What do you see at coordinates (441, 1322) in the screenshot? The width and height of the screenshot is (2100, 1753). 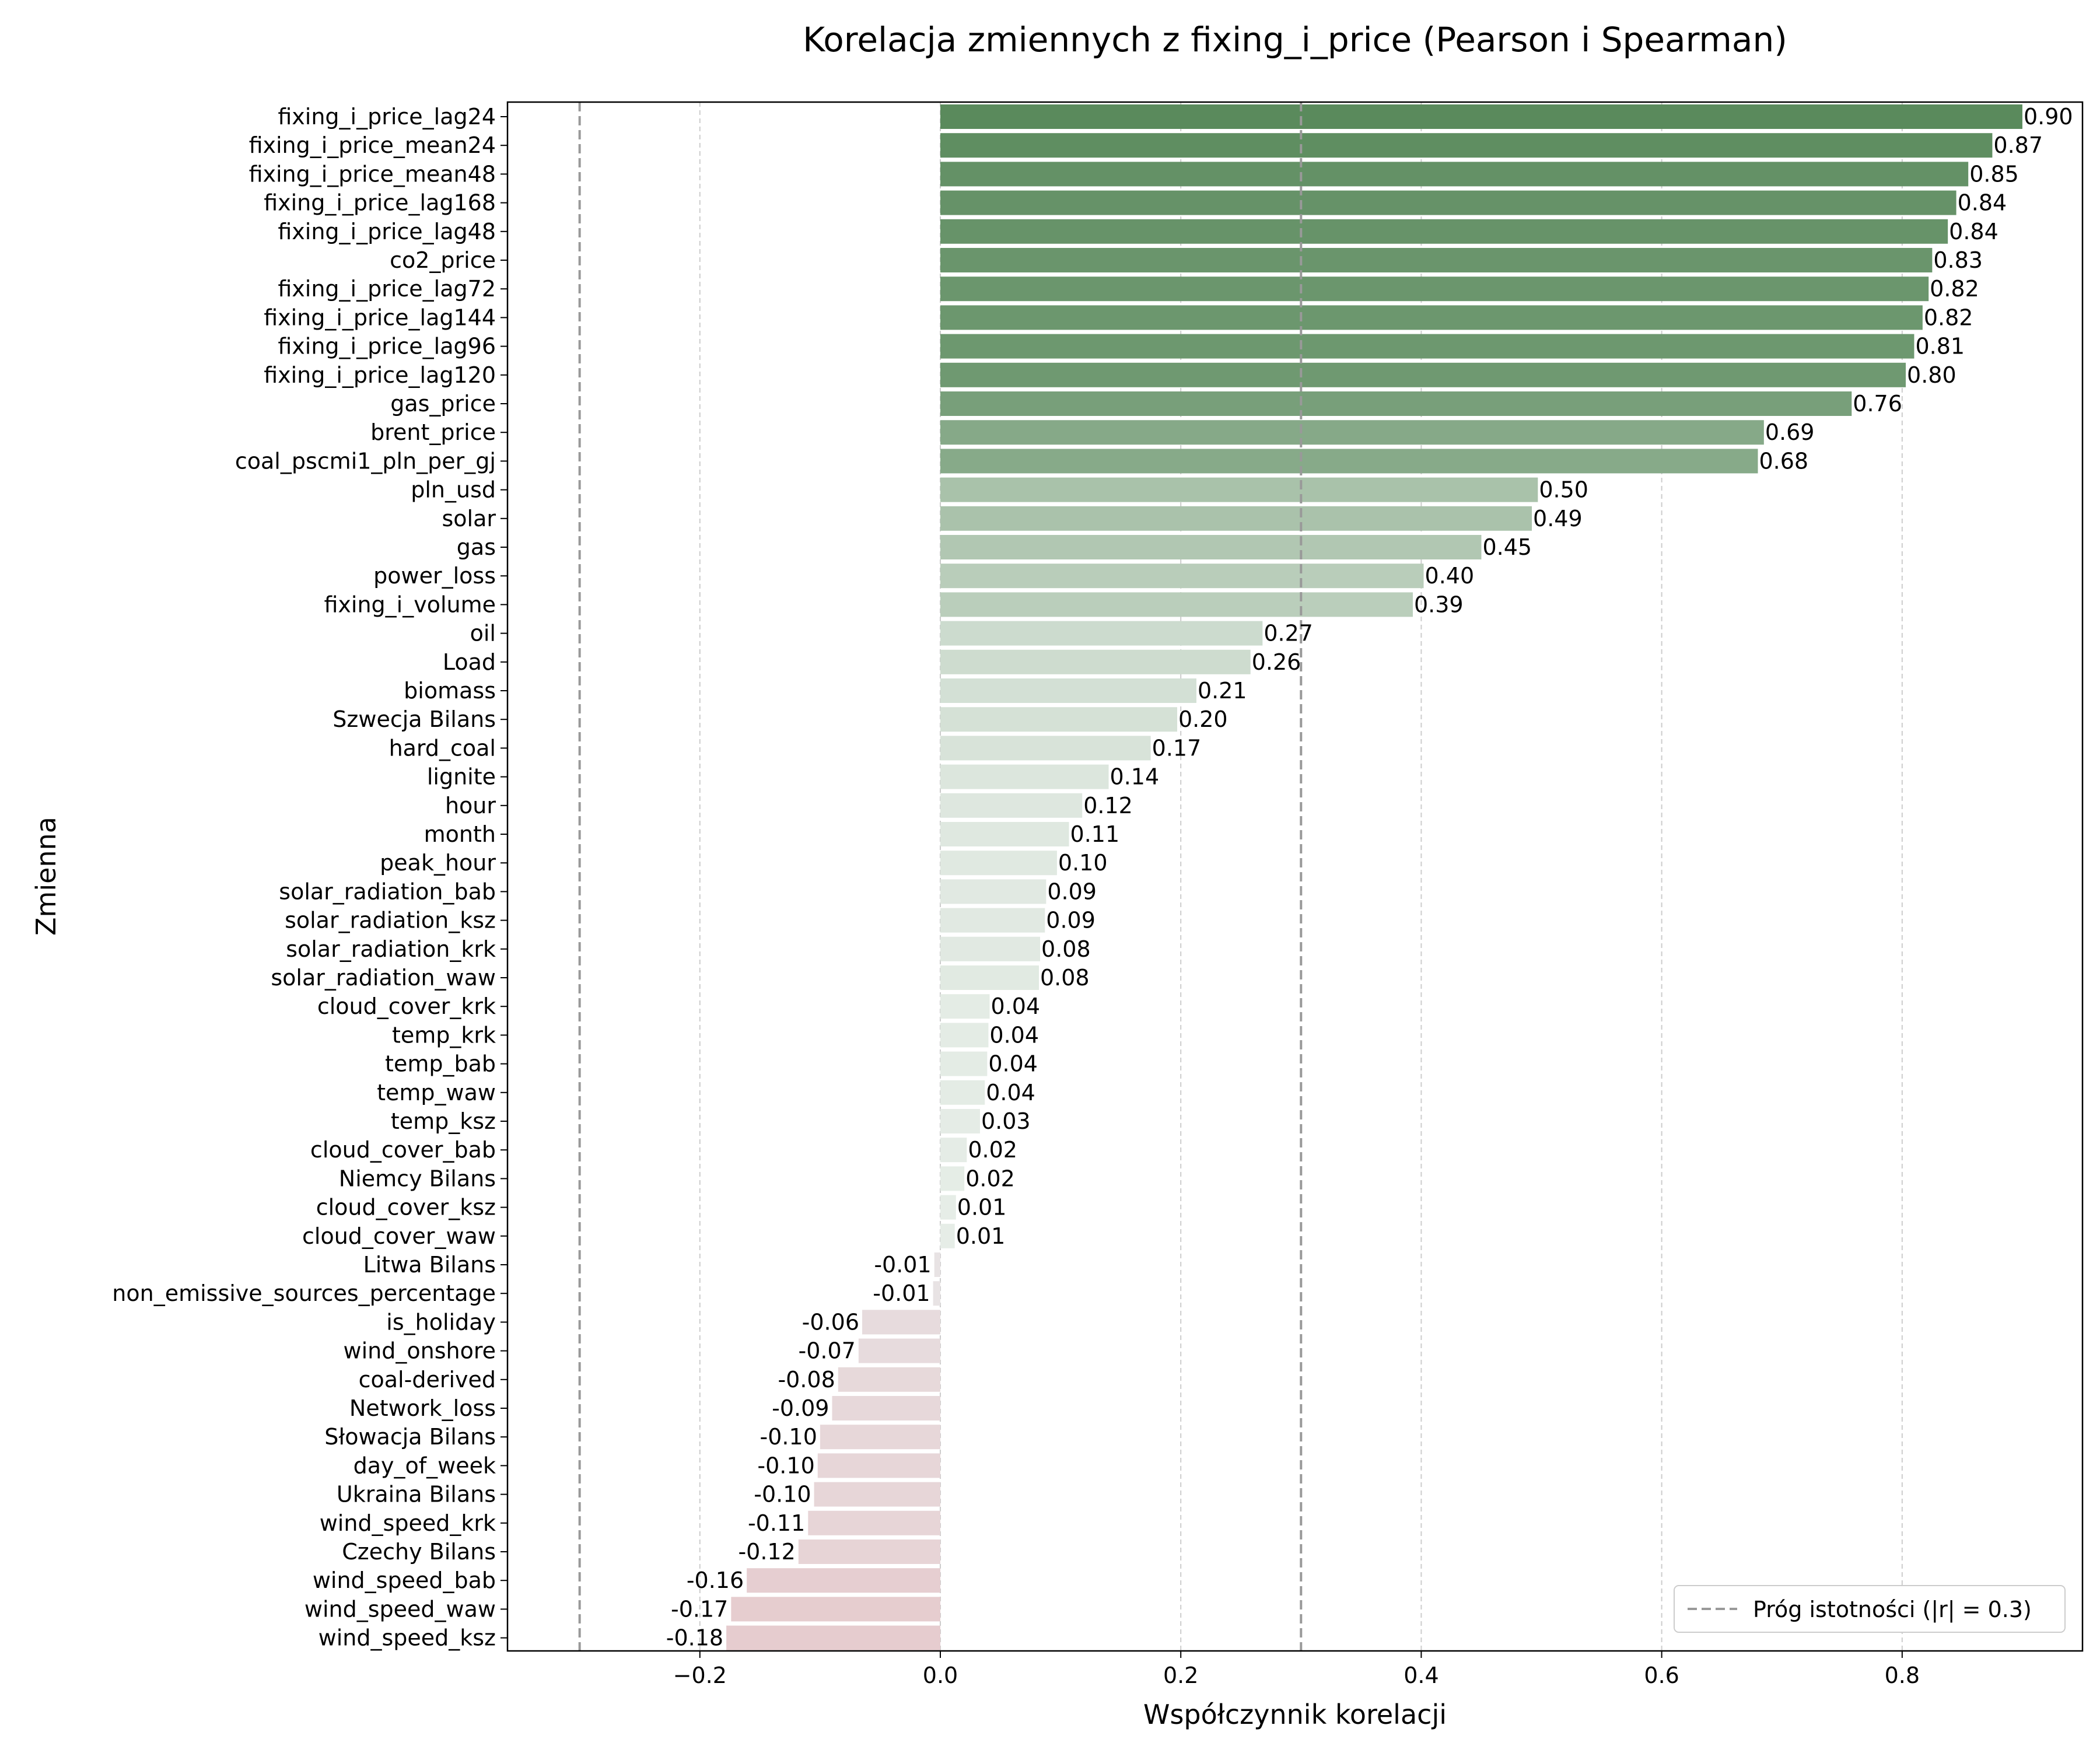 I see `category-label: is_holiday` at bounding box center [441, 1322].